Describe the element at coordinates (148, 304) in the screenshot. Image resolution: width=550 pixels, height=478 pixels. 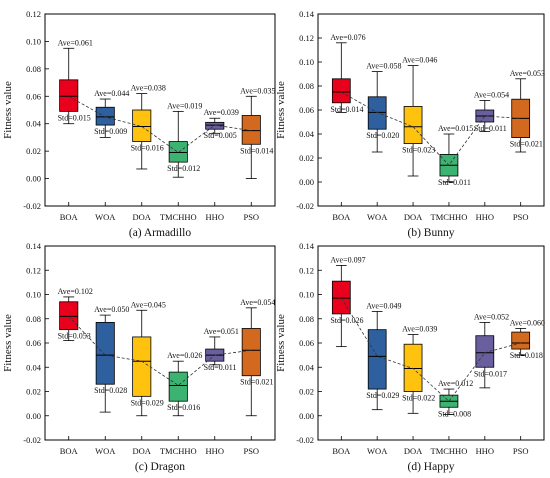
I see `ave-label: Ave=0.045` at that location.